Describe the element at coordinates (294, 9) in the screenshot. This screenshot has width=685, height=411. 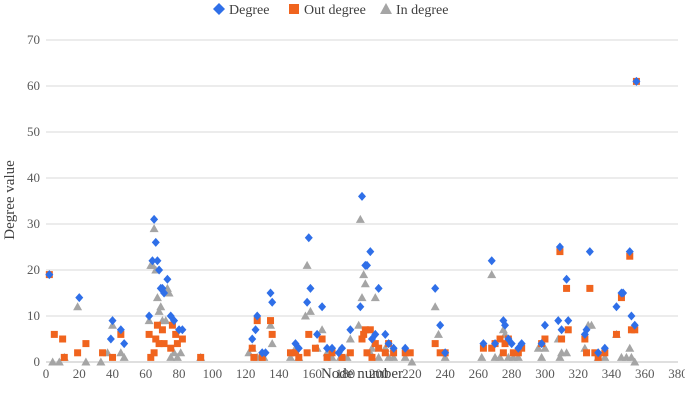
I see `legend-marker-out-degree` at that location.